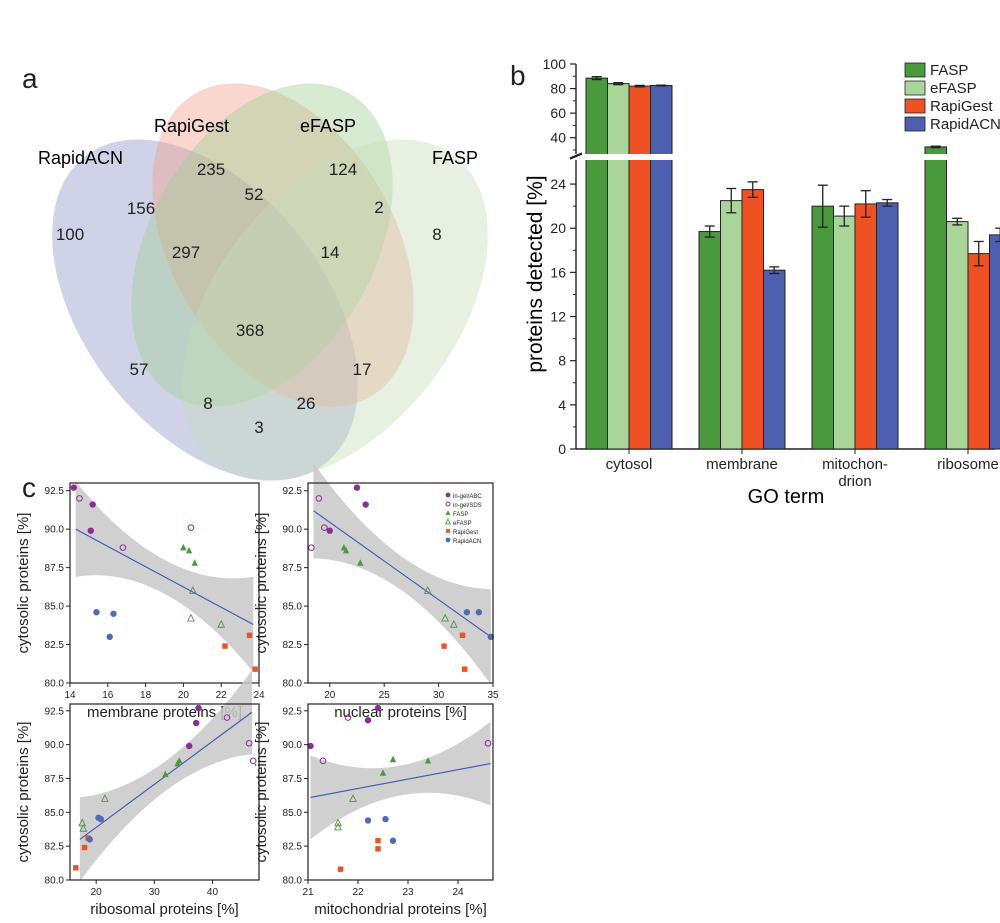 The height and width of the screenshot is (923, 1000). I want to click on venn-count: 52, so click(254, 194).